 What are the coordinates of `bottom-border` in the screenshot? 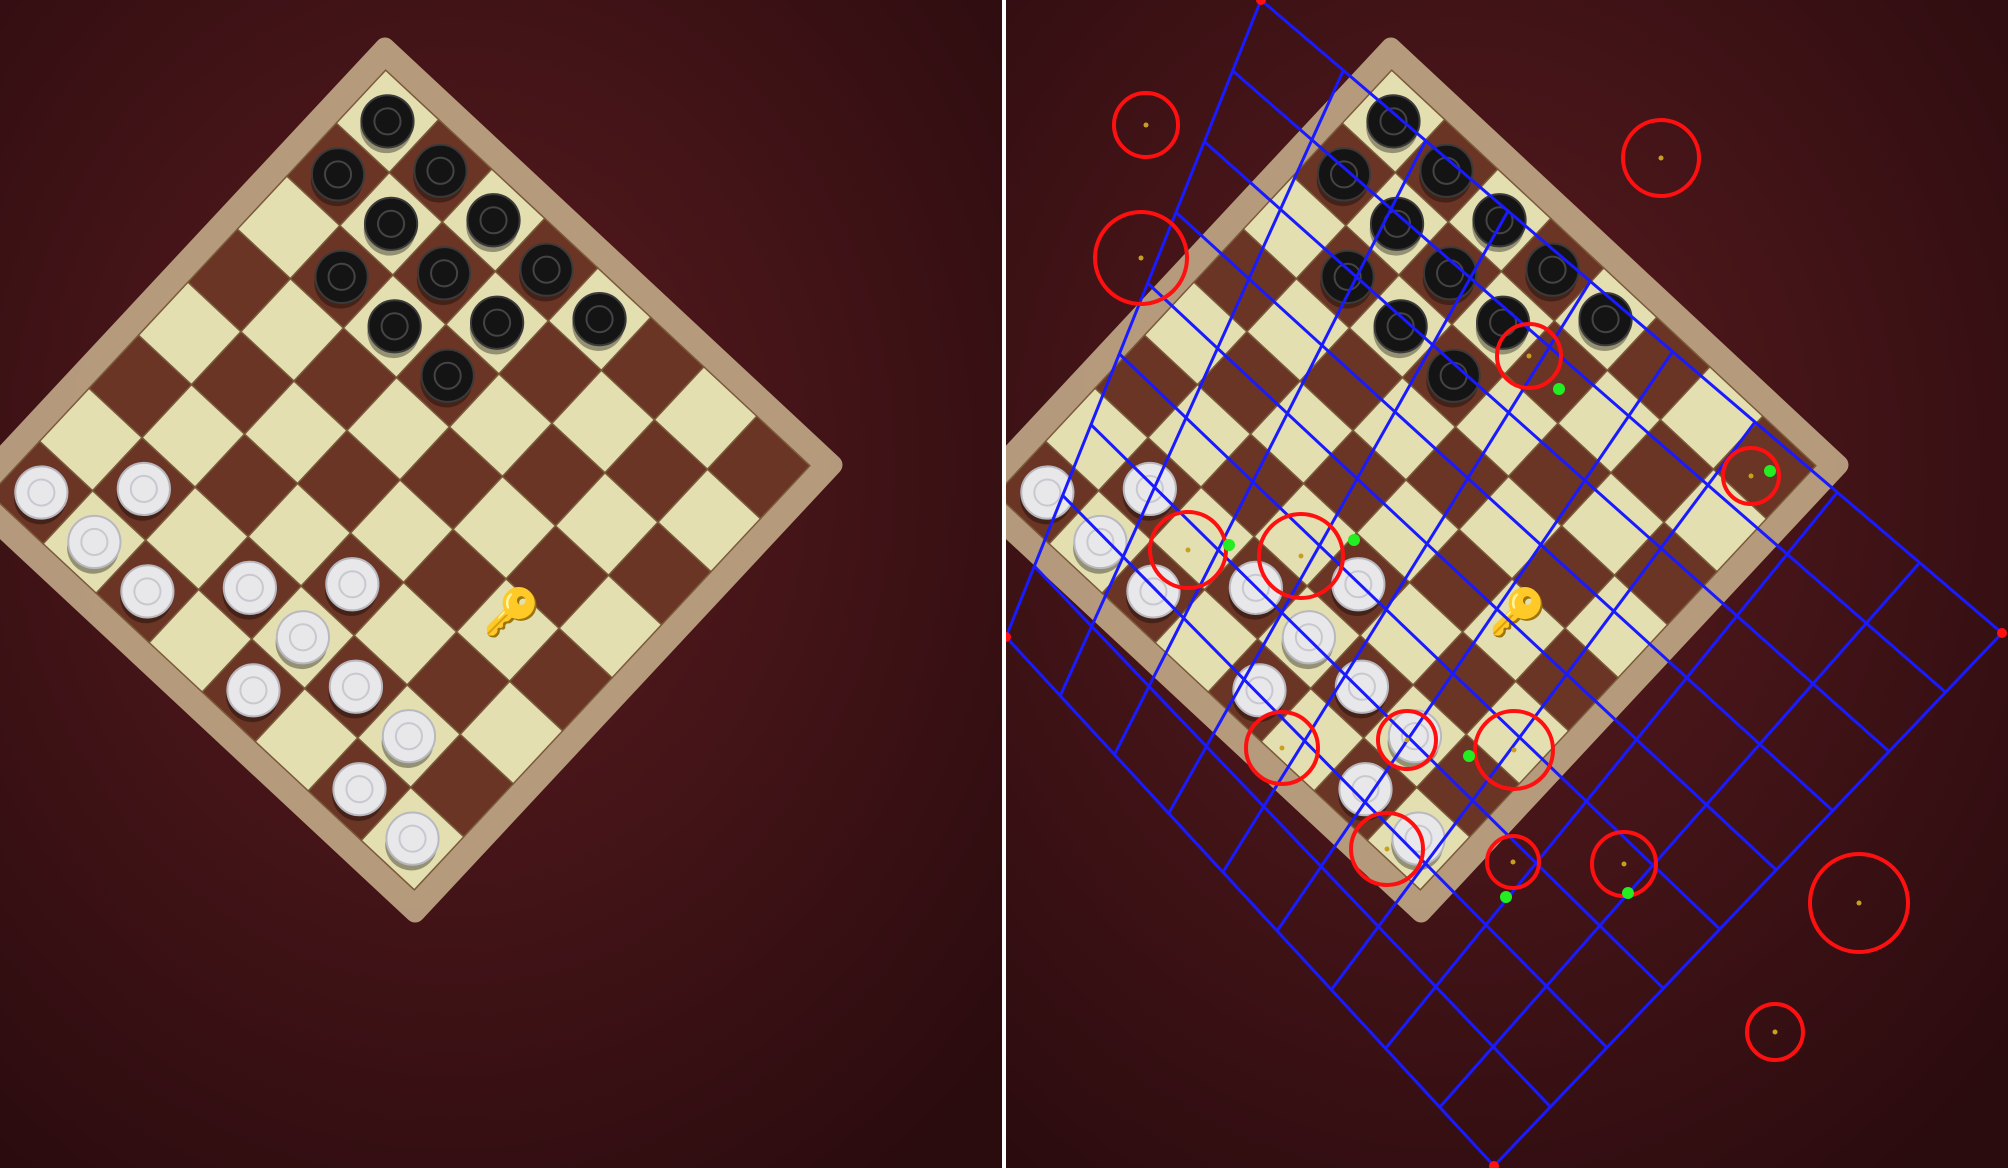 It's located at (1004, 1170).